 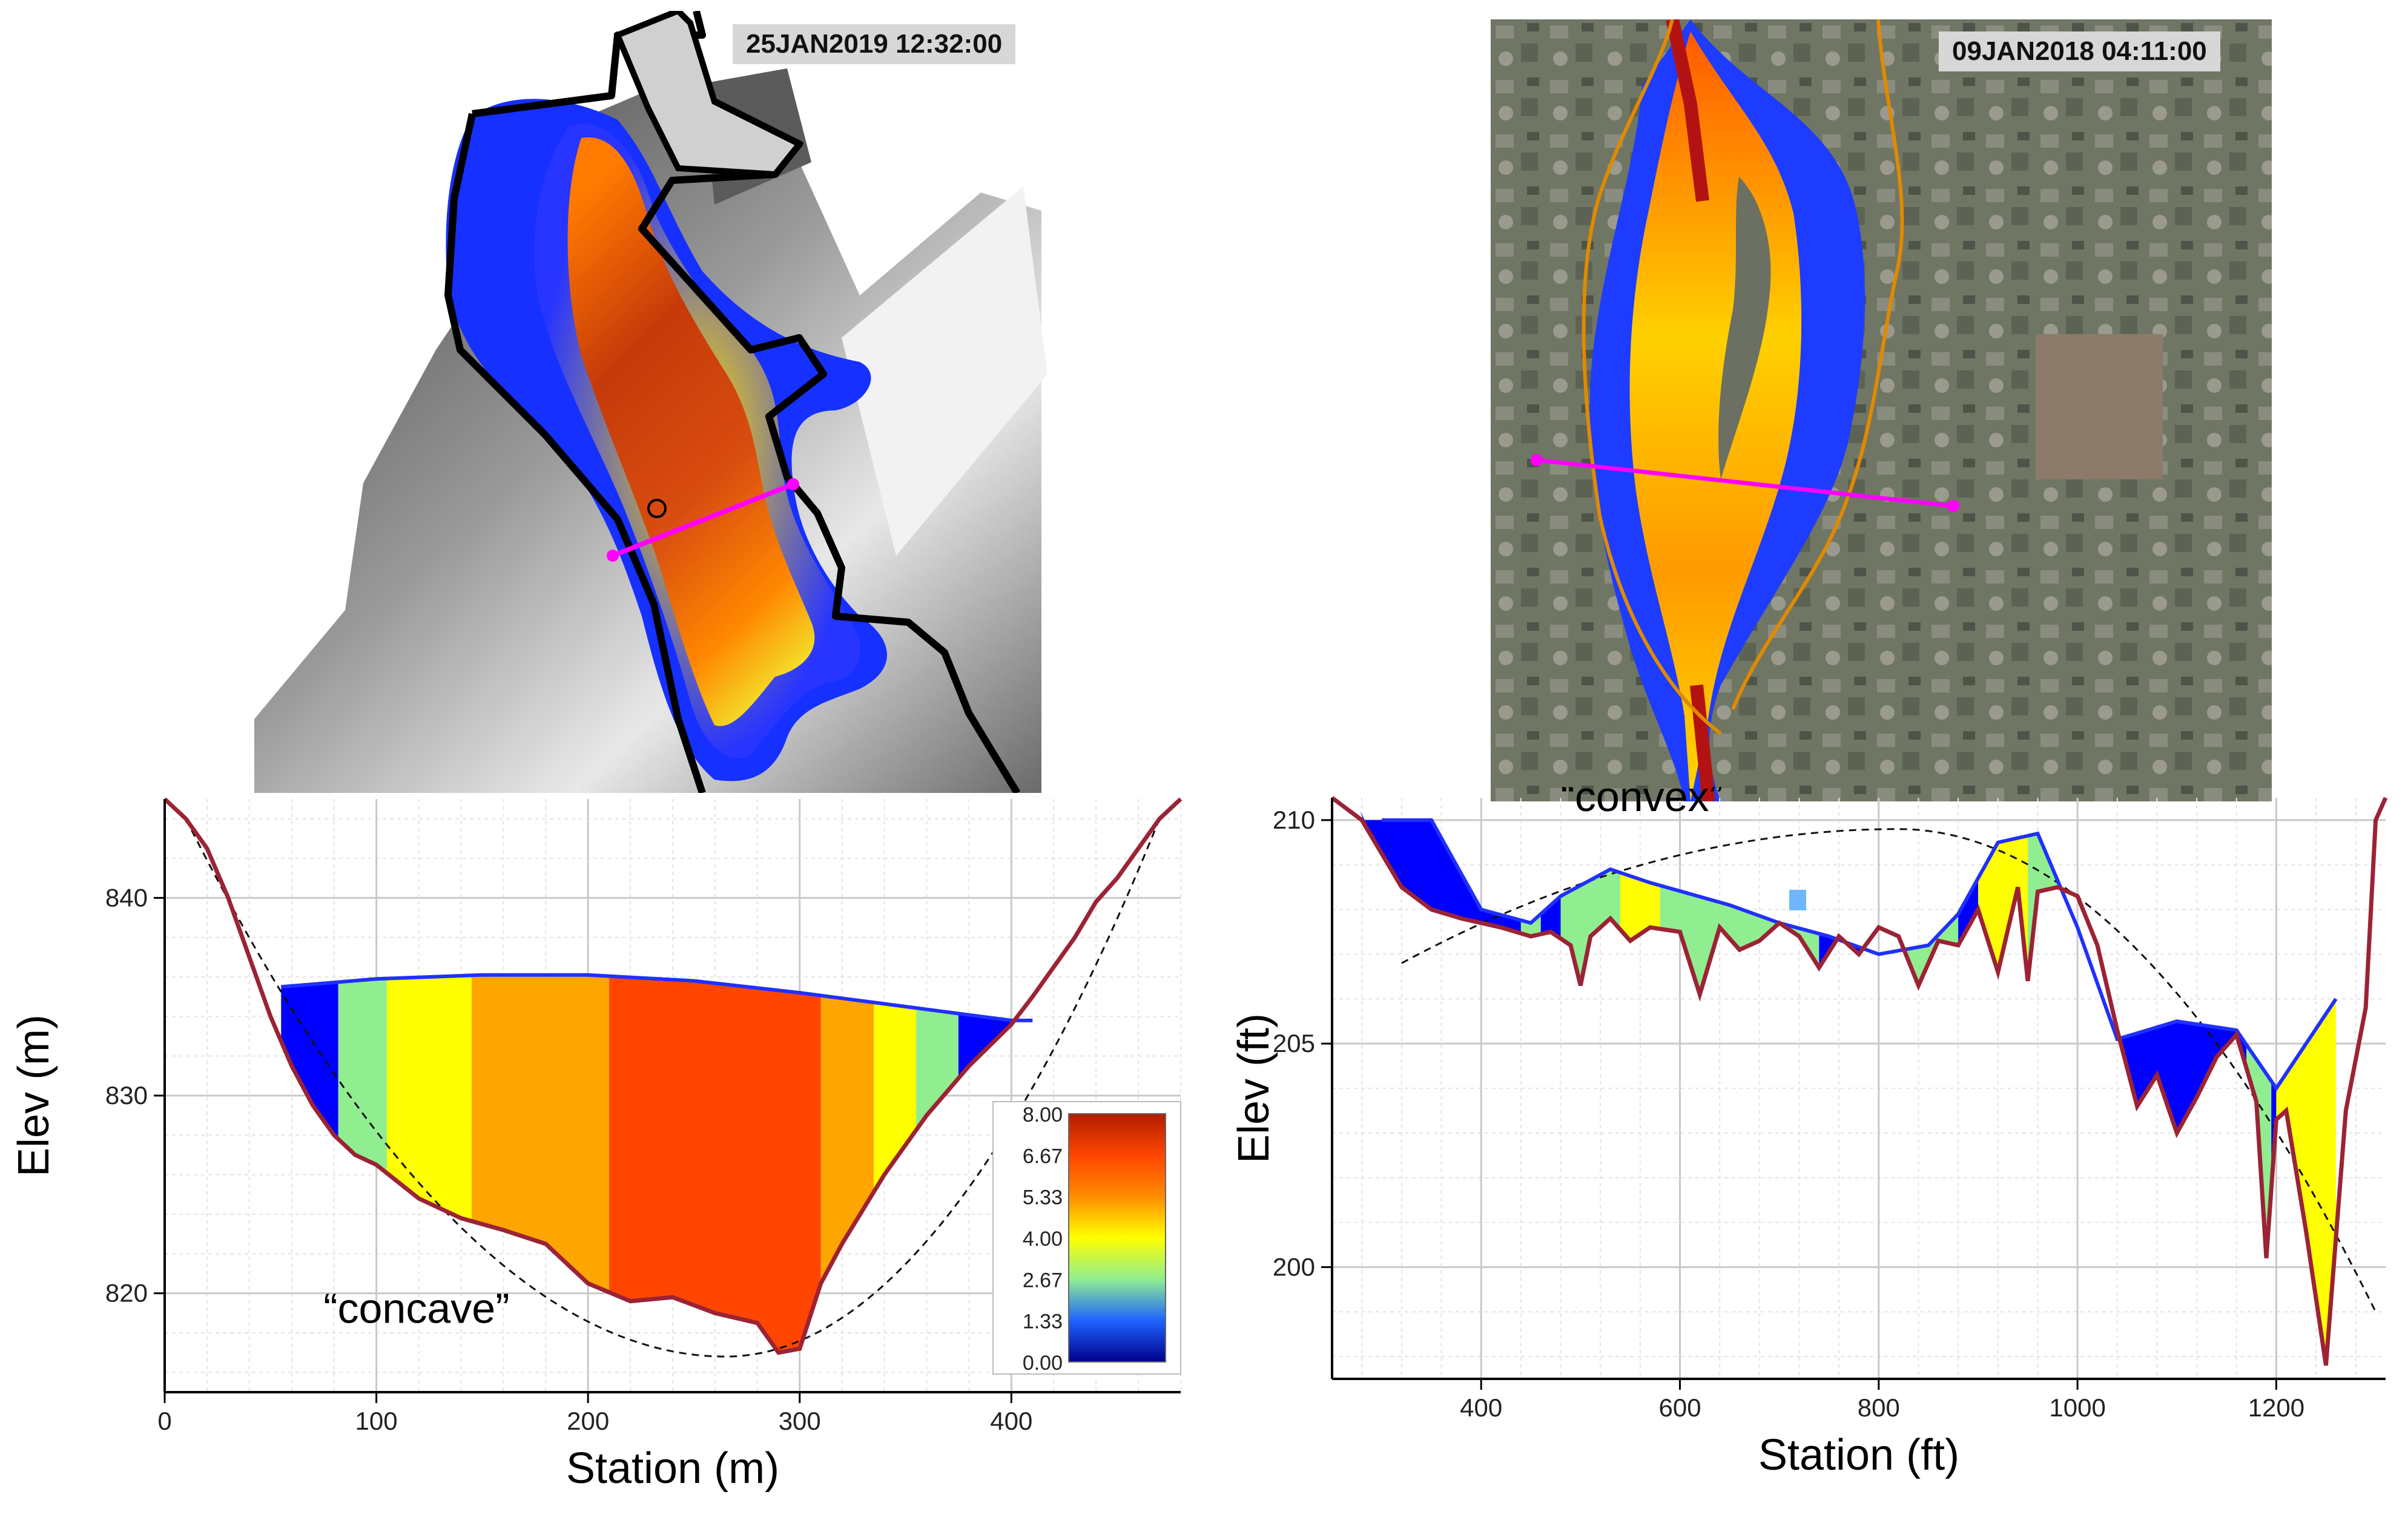 I want to click on x-tick-label: 200, so click(x=588, y=1421).